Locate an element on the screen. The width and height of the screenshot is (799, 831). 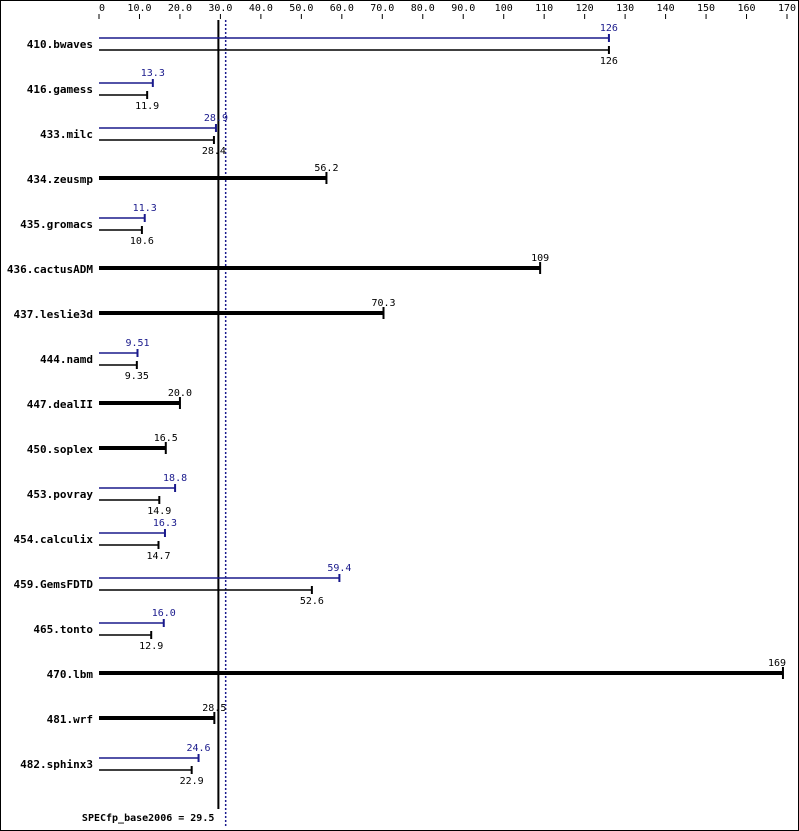
value-label: 12.9 is located at coordinates (151, 646).